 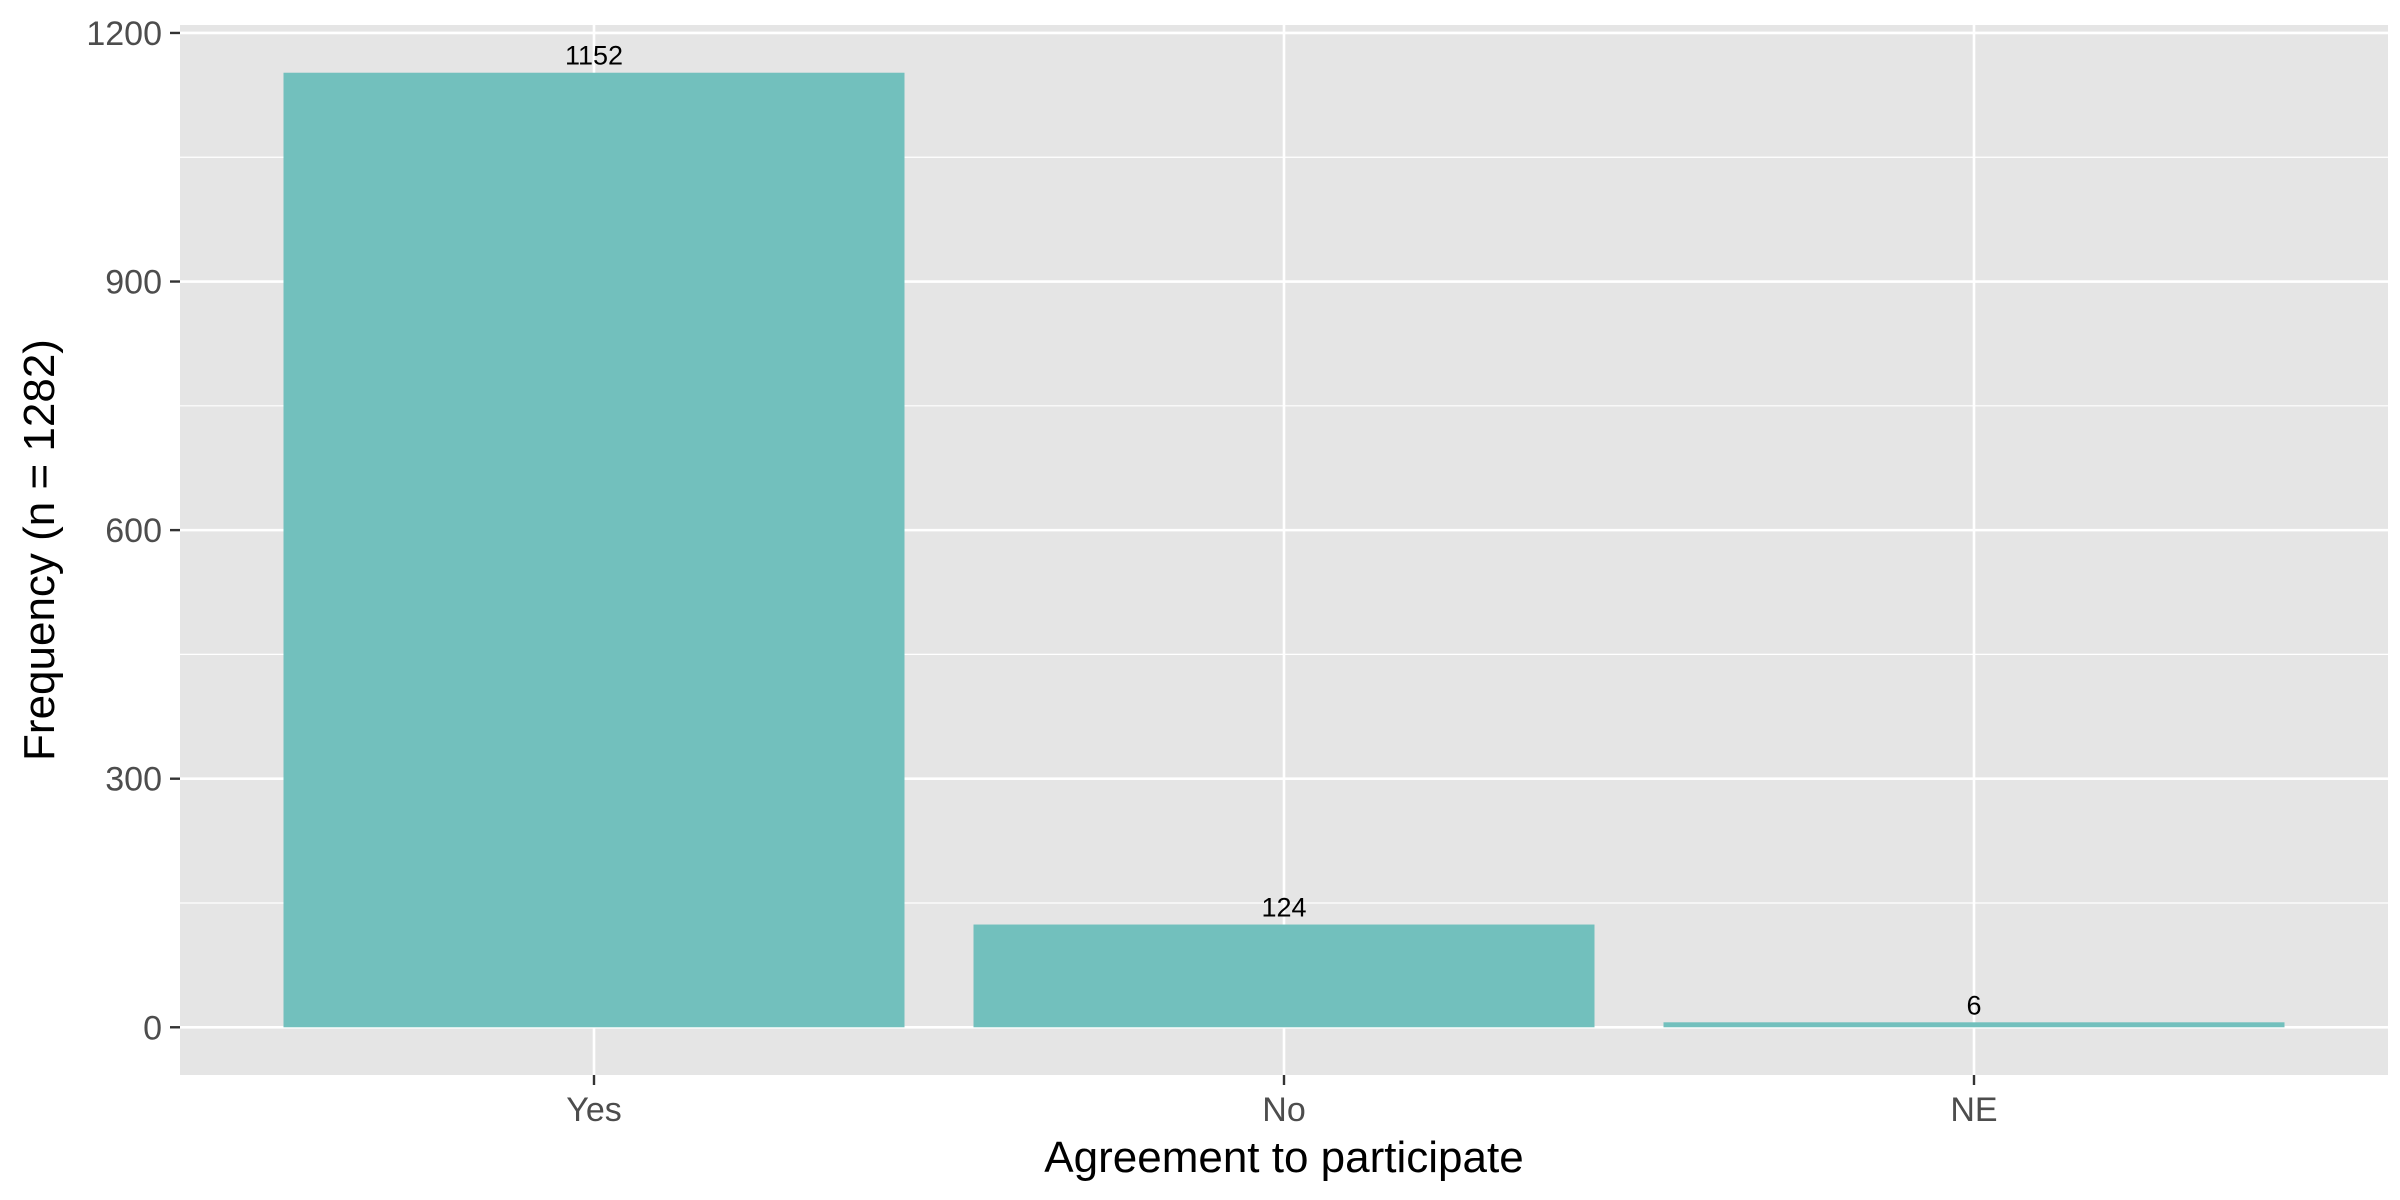 What do you see at coordinates (594, 56) in the screenshot?
I see `data-label: 1152` at bounding box center [594, 56].